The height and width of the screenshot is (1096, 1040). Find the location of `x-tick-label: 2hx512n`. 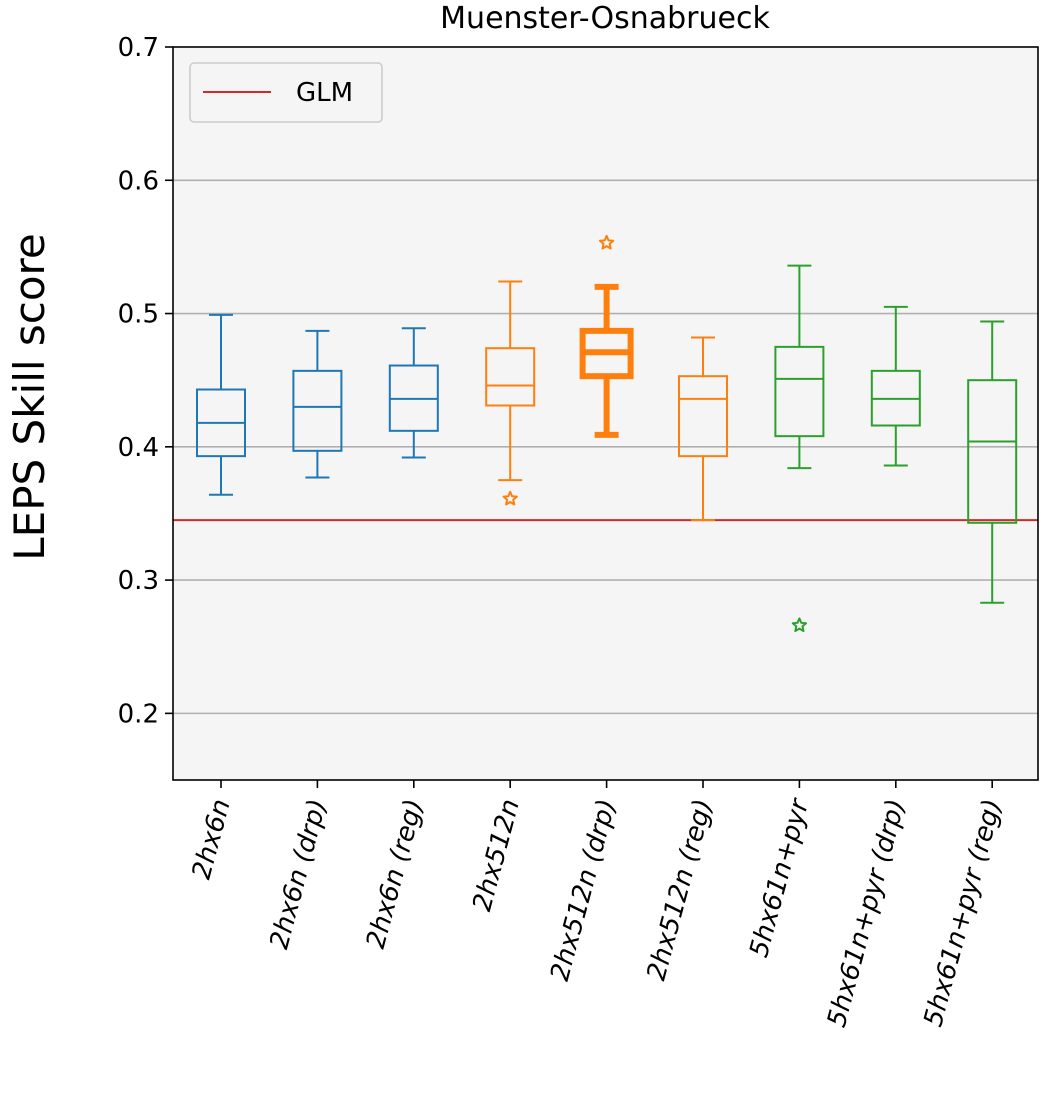

x-tick-label: 2hx512n is located at coordinates (496, 855).